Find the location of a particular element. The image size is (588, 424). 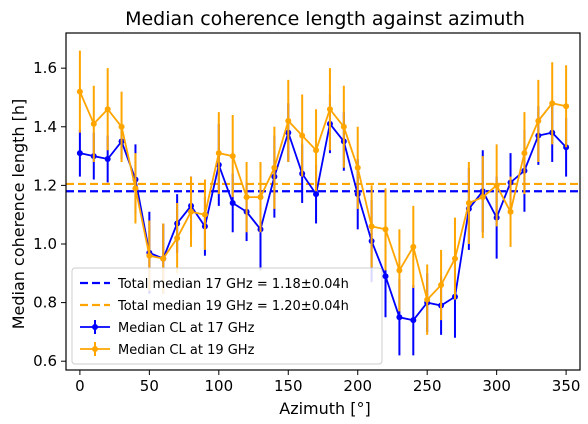

chart-title: Median coherence length against azimuth is located at coordinates (325, 19).